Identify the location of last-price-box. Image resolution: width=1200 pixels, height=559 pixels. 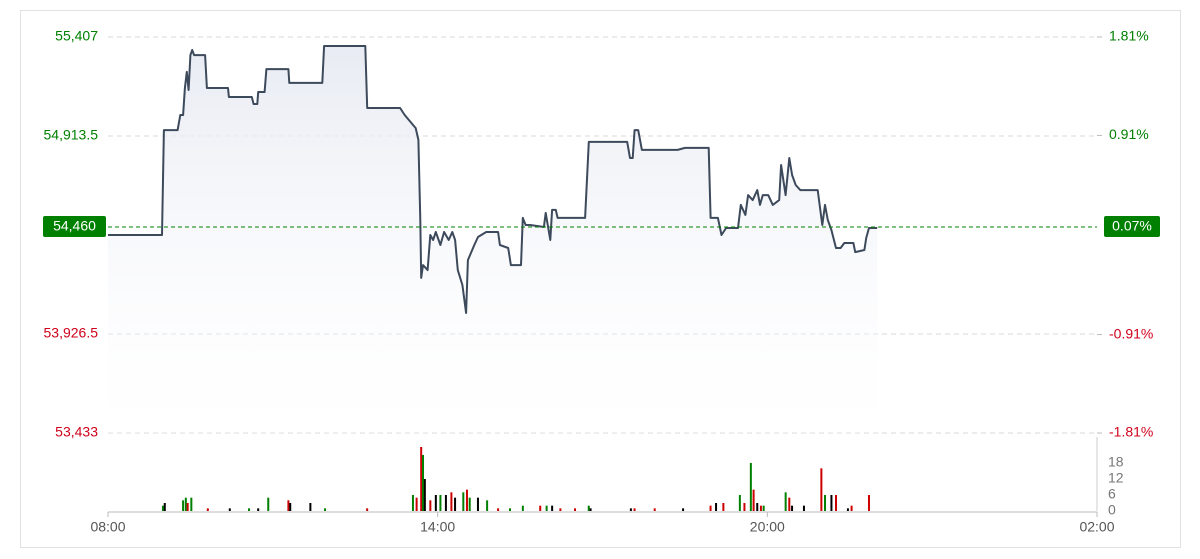
(74, 226).